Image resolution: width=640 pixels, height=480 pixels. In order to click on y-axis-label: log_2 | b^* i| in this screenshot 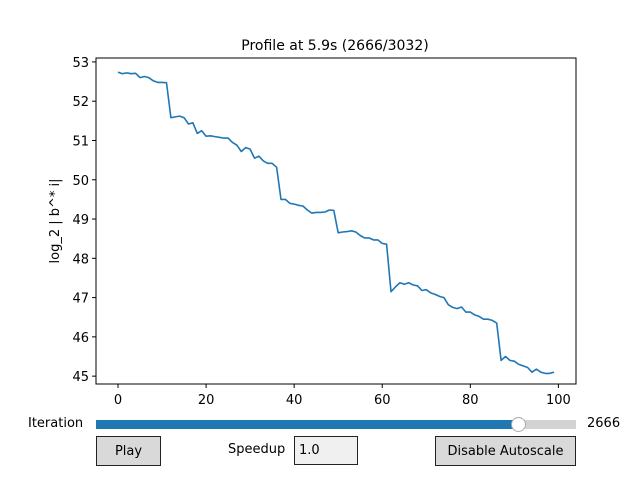, I will do `click(55, 220)`.